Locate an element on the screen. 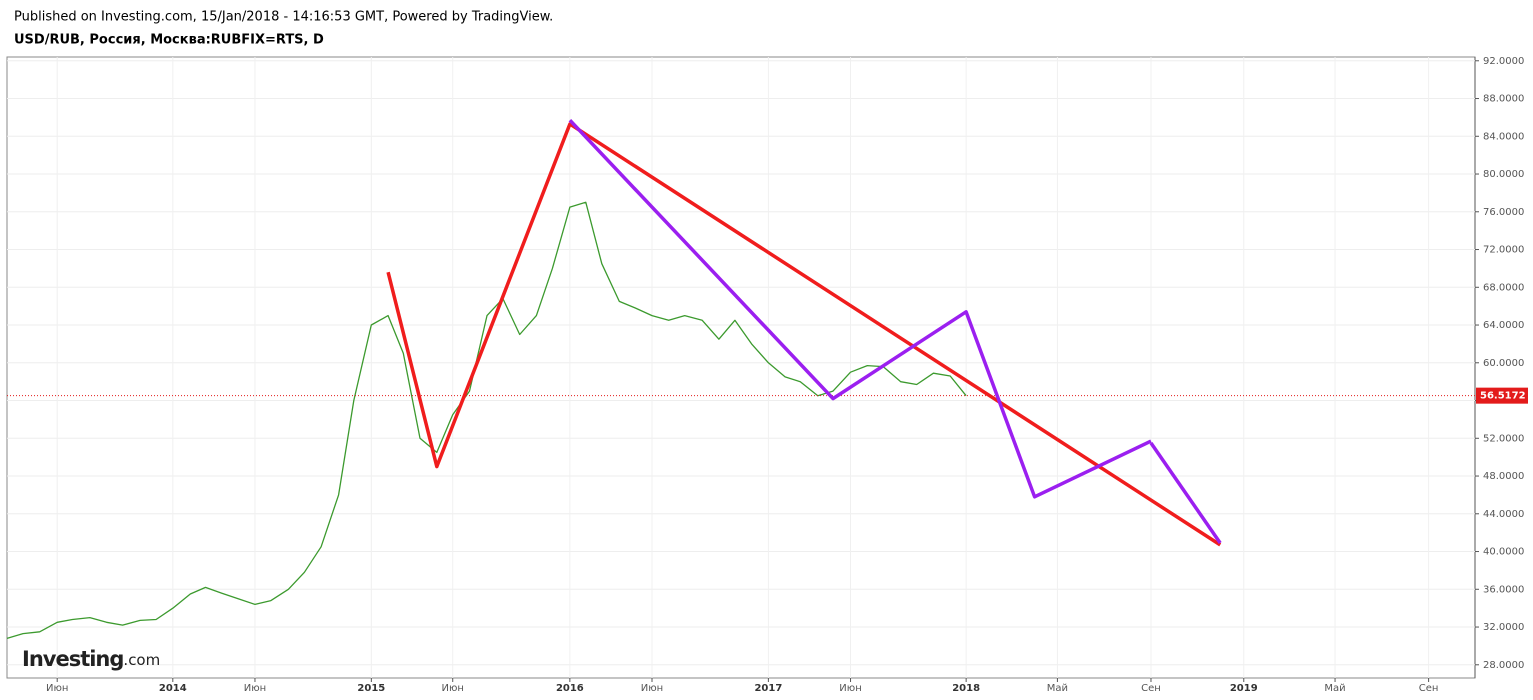 This screenshot has width=1533, height=700. x-tick-label: 2016 is located at coordinates (570, 688).